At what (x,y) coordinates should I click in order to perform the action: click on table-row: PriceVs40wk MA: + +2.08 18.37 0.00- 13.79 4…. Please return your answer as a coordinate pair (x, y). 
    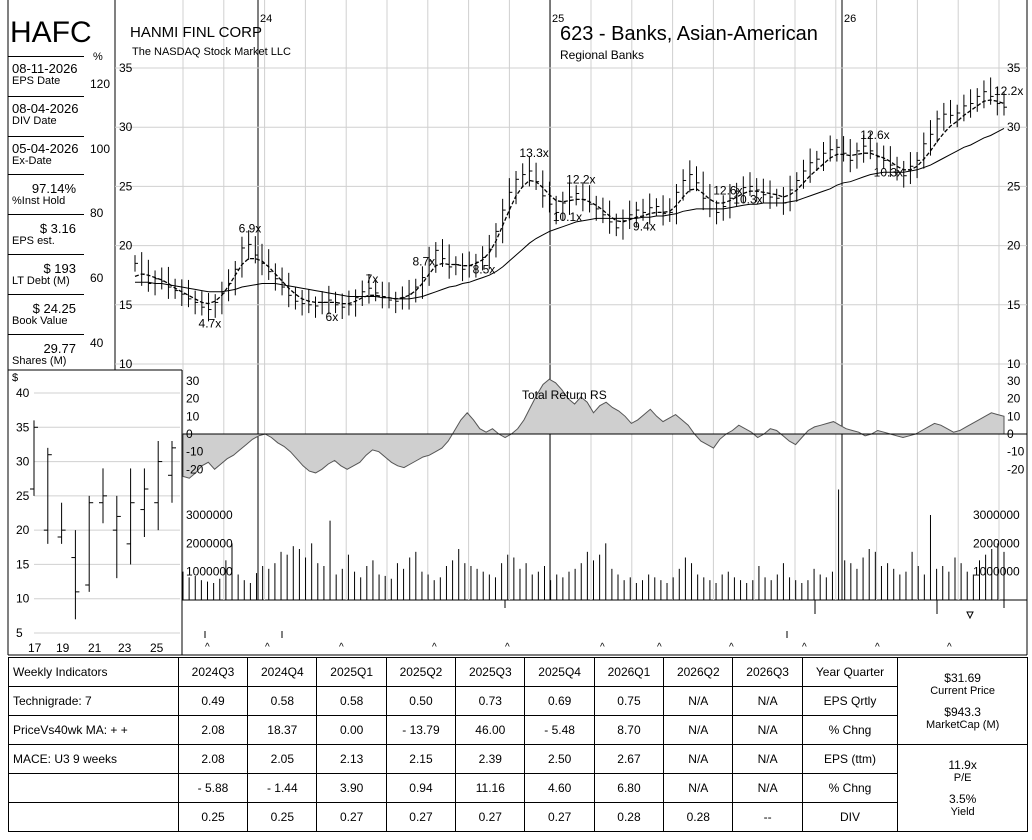
    Looking at the image, I should click on (518, 730).